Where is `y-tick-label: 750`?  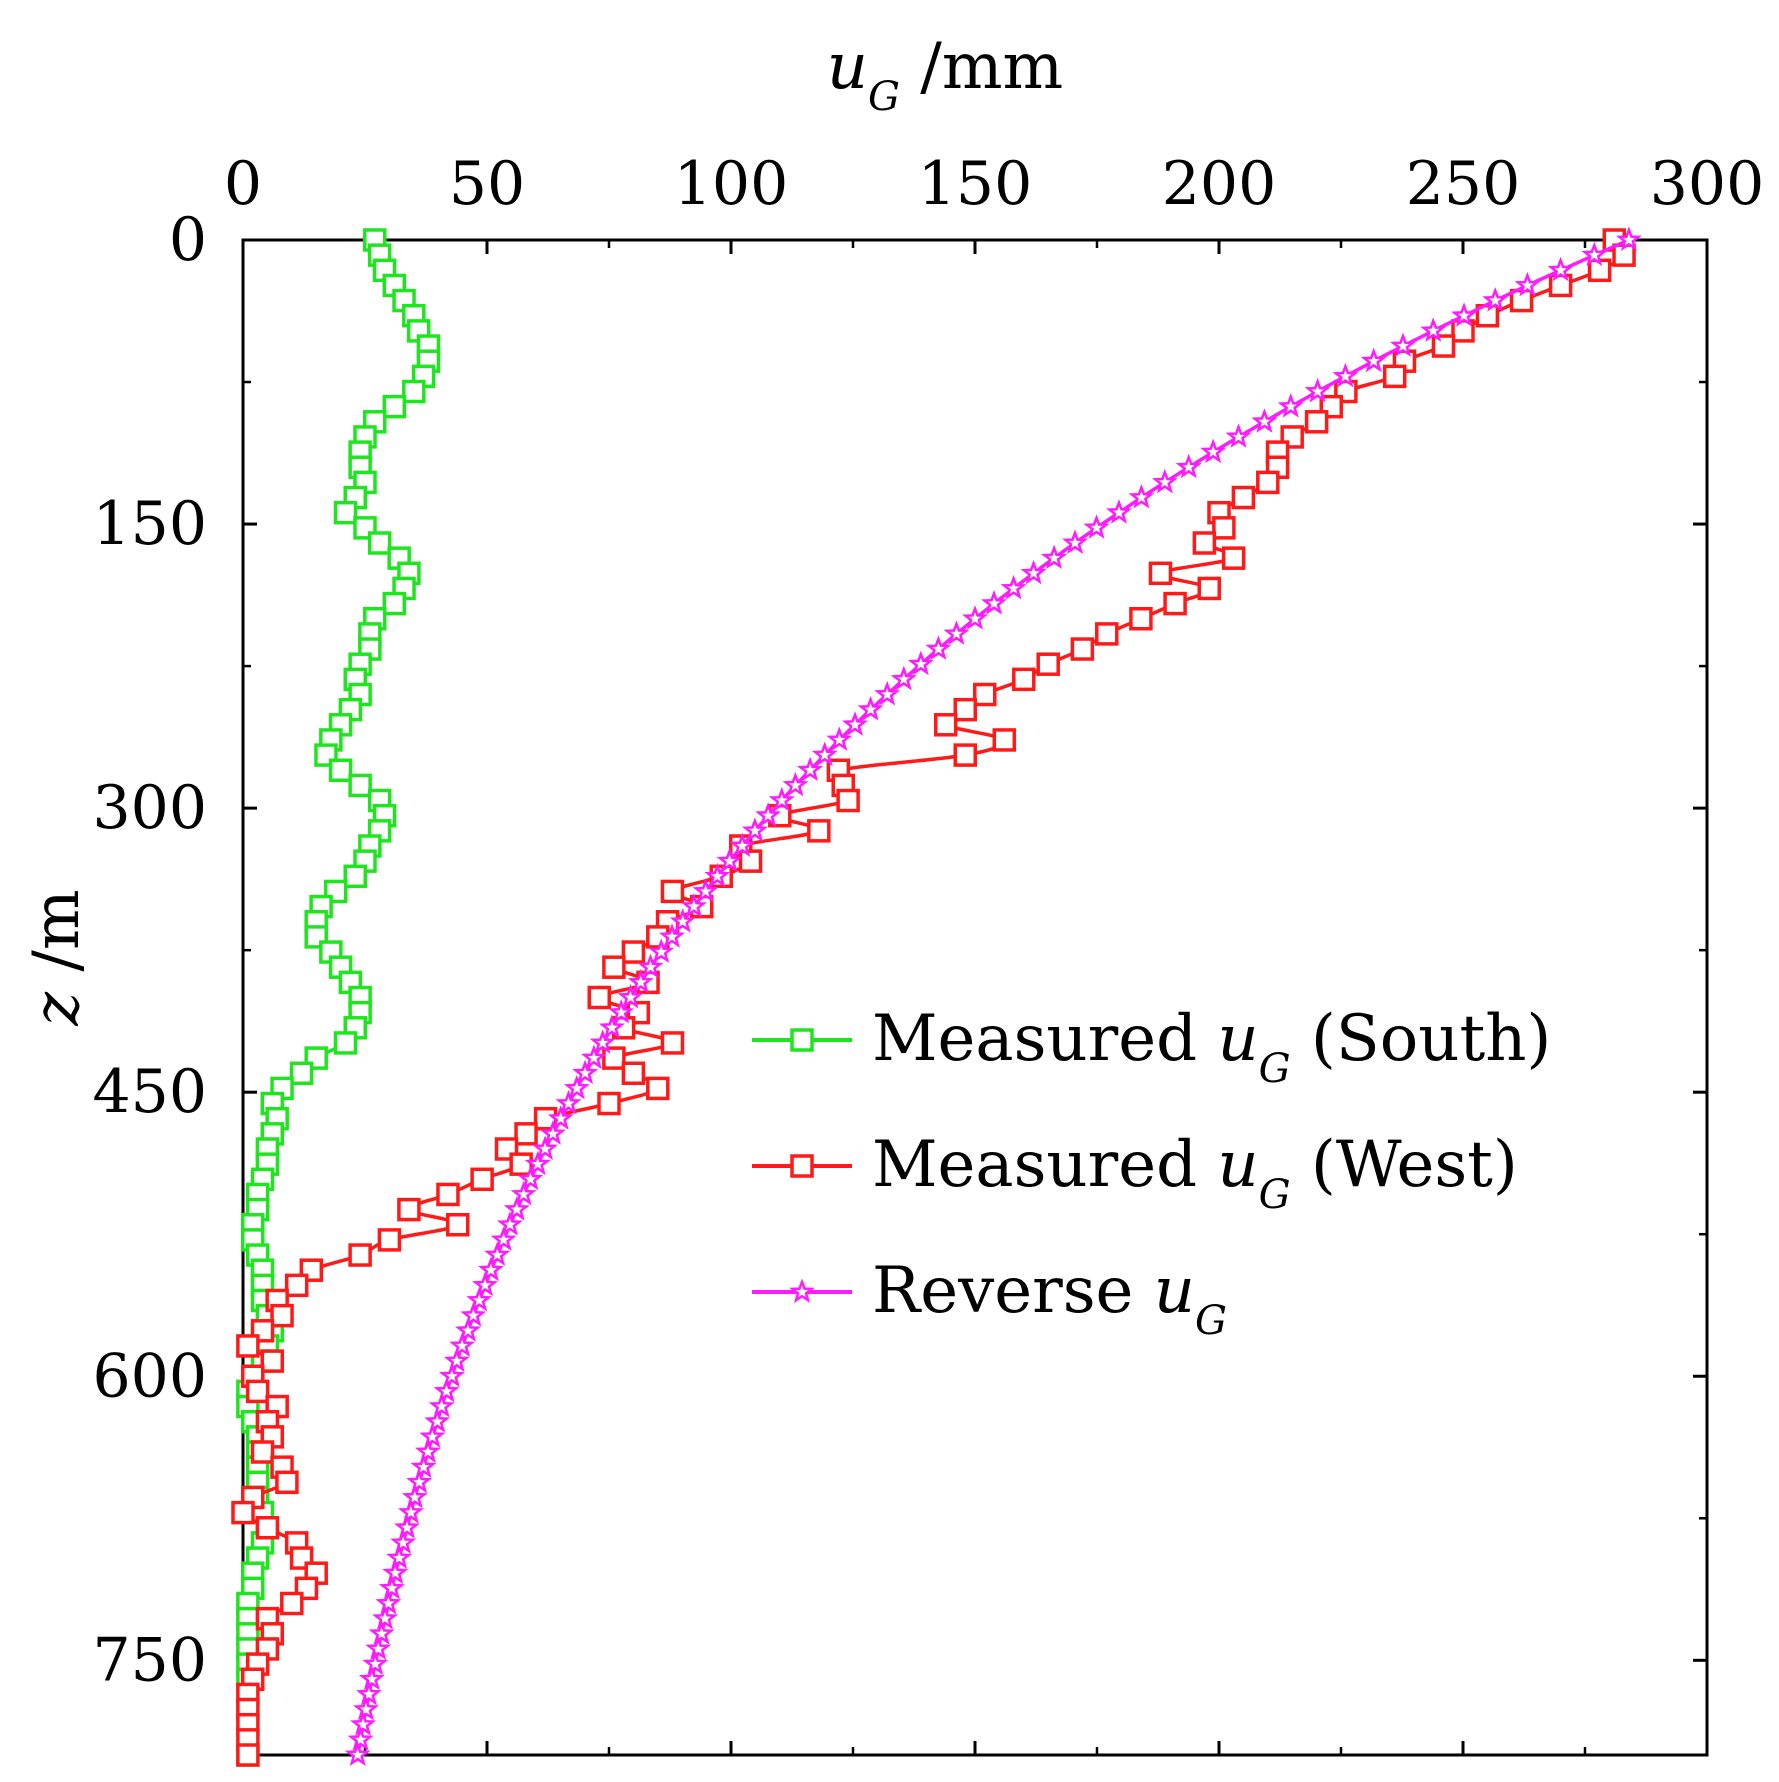
y-tick-label: 750 is located at coordinates (149, 1660).